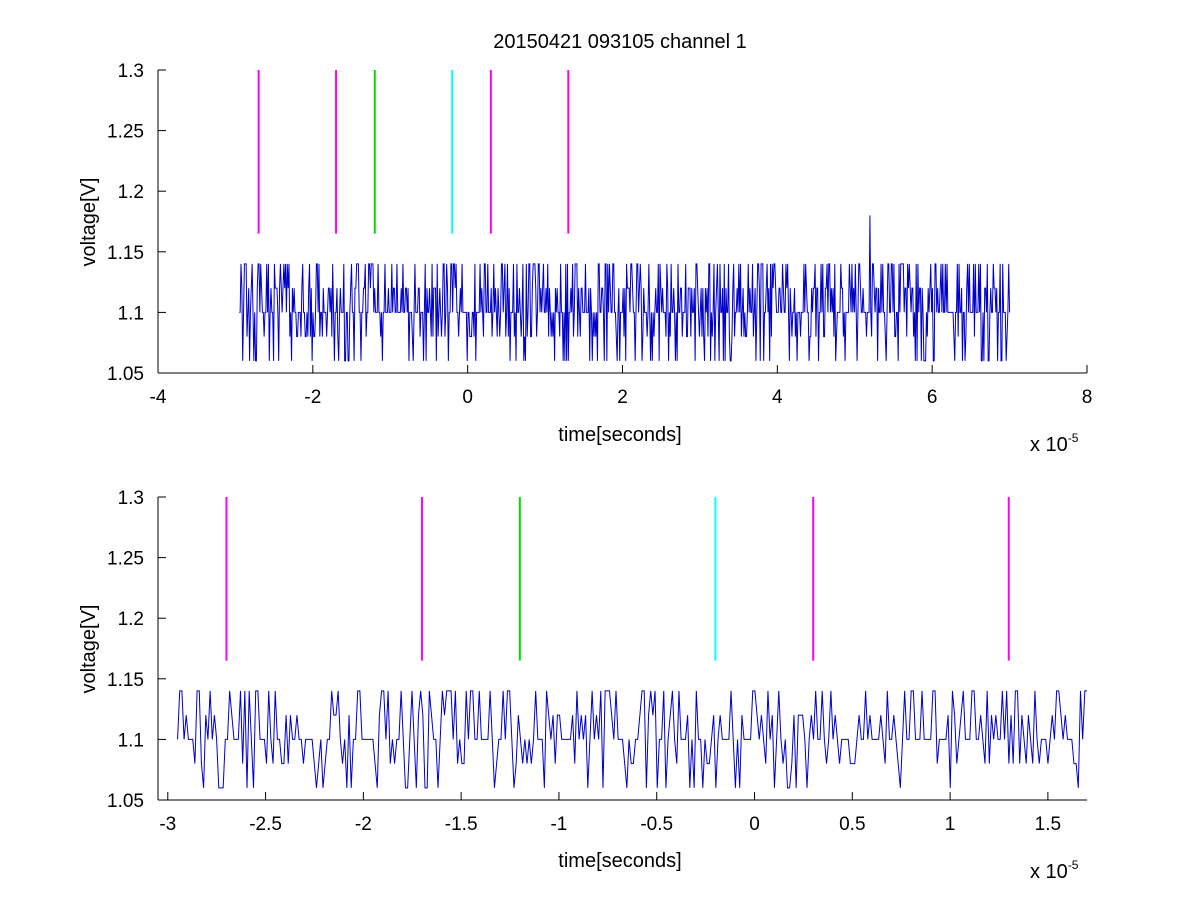  Describe the element at coordinates (632, 739) in the screenshot. I see `bottom-plot-signal-line` at that location.